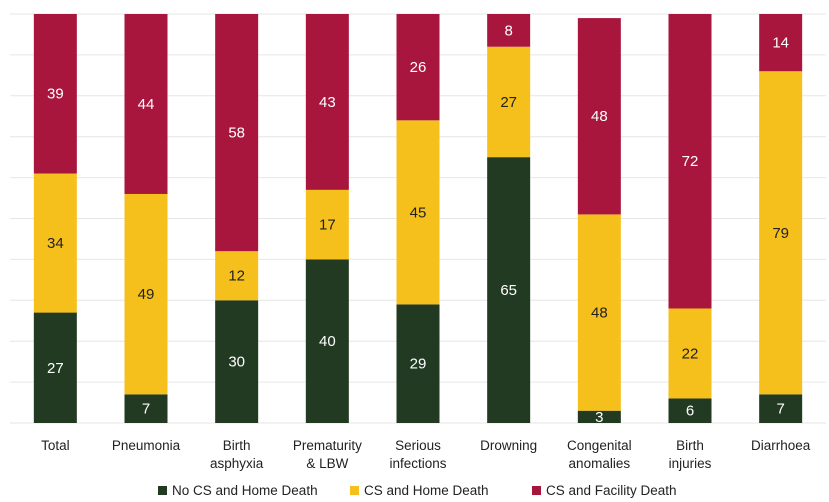 This screenshot has width=829, height=502. What do you see at coordinates (237, 454) in the screenshot?
I see `x-tick-label: Birth asphyxia` at bounding box center [237, 454].